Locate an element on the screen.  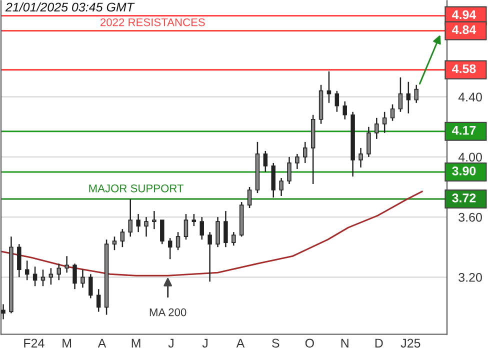
y-tick-label: 4.00 is located at coordinates (470, 157).